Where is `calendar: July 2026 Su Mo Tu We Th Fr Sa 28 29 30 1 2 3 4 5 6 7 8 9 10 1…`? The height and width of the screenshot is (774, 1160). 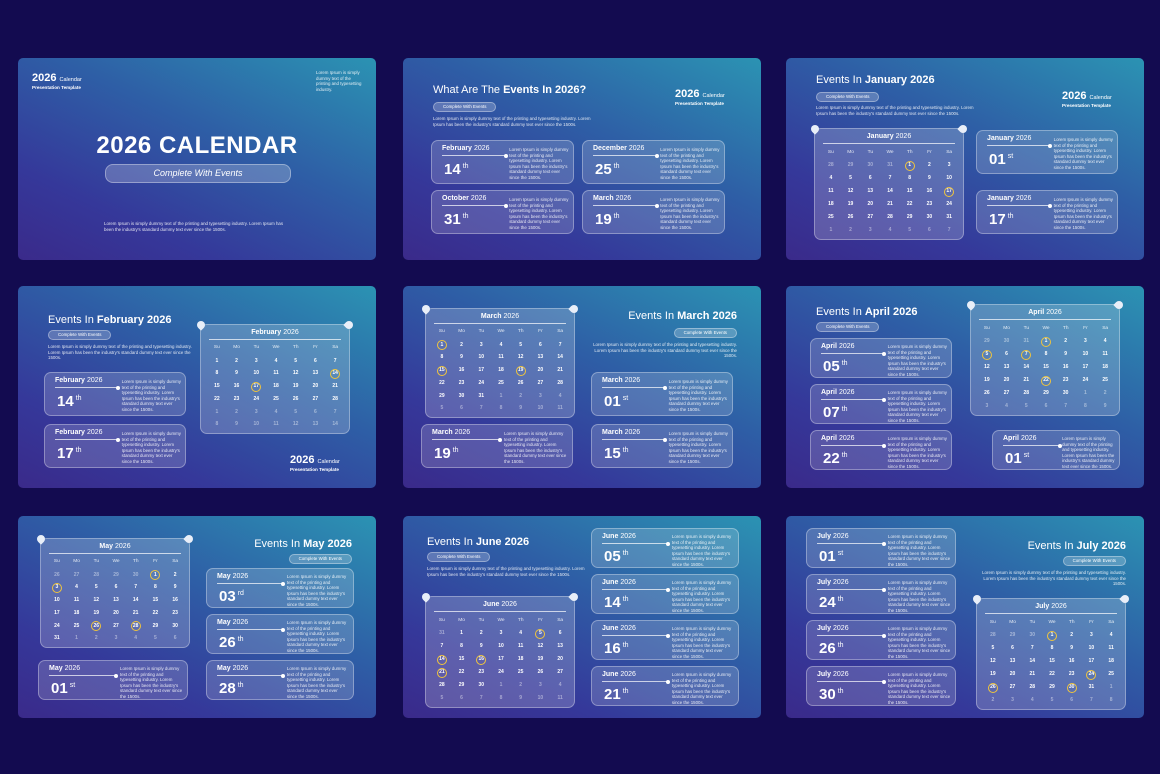 calendar: July 2026 Su Mo Tu We Th Fr Sa 28 29 30 1 2 3 4 5 6 7 8 9 10 1… is located at coordinates (1051, 651).